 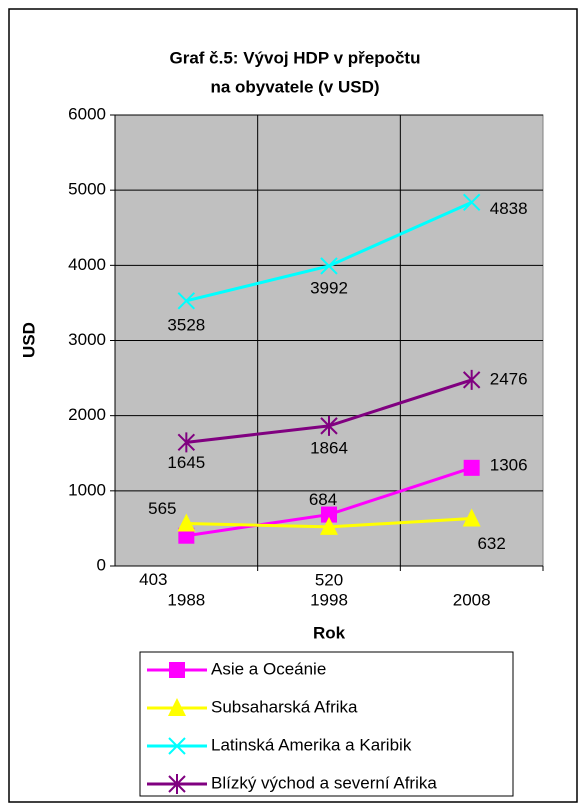 I want to click on x-tick-label: 2008, so click(x=472, y=599).